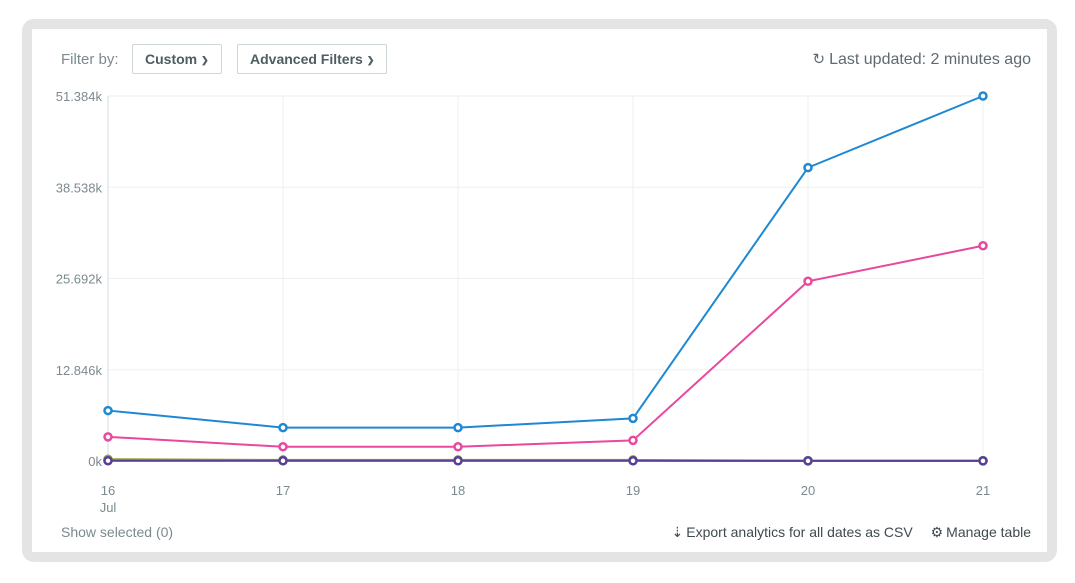  Describe the element at coordinates (108, 507) in the screenshot. I see `x-tick-sublabel: Jul` at that location.